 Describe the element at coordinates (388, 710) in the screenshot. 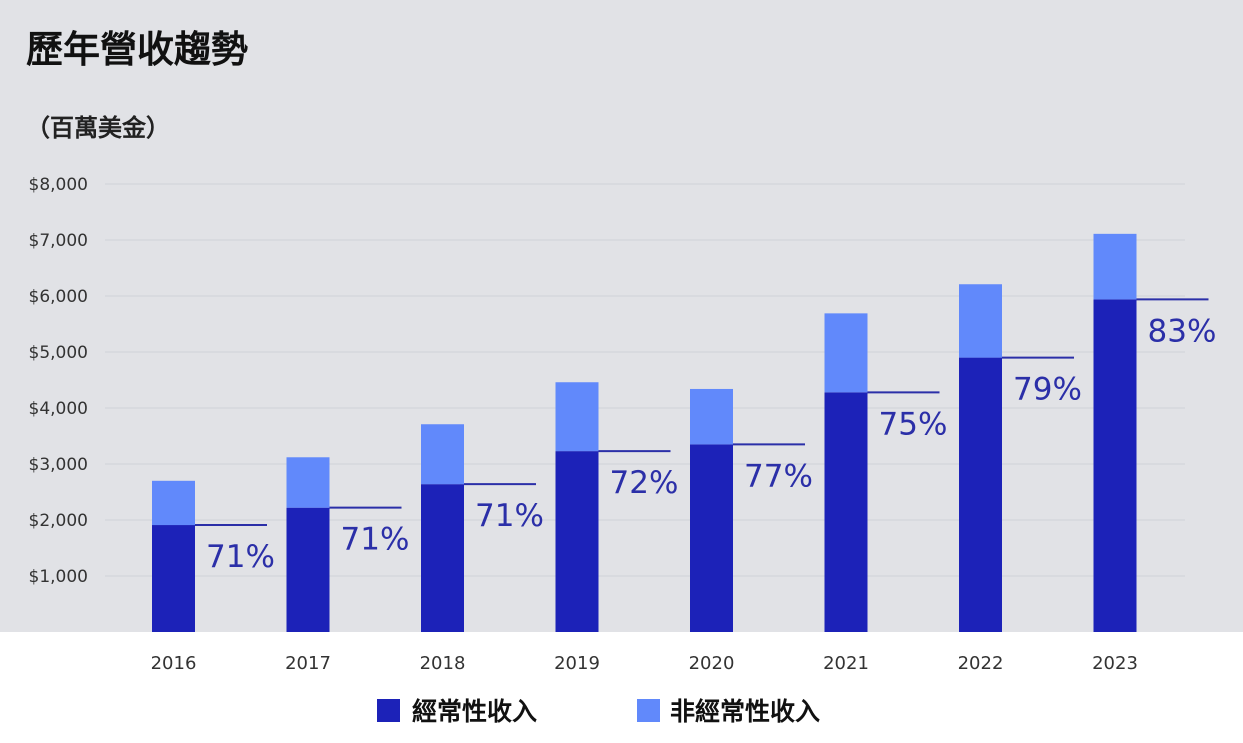

I see `legend-swatch-recurring` at that location.